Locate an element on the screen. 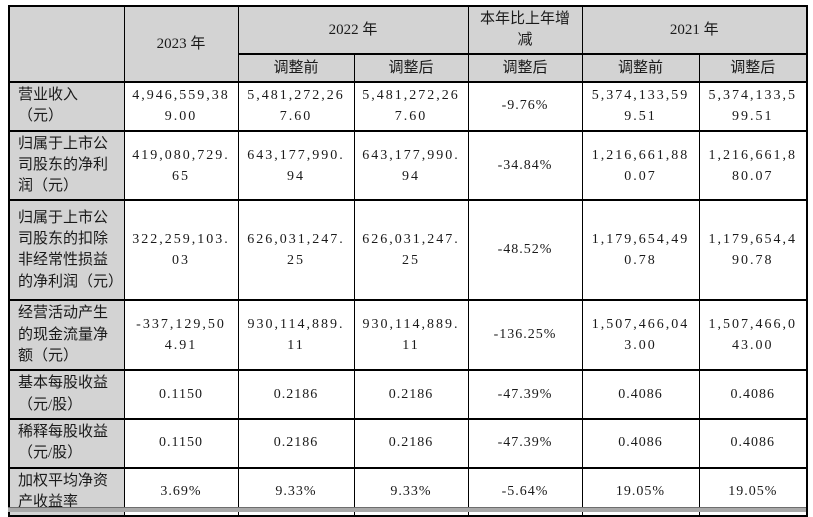  cell-2023: -337,129,504.91 is located at coordinates (181, 335).